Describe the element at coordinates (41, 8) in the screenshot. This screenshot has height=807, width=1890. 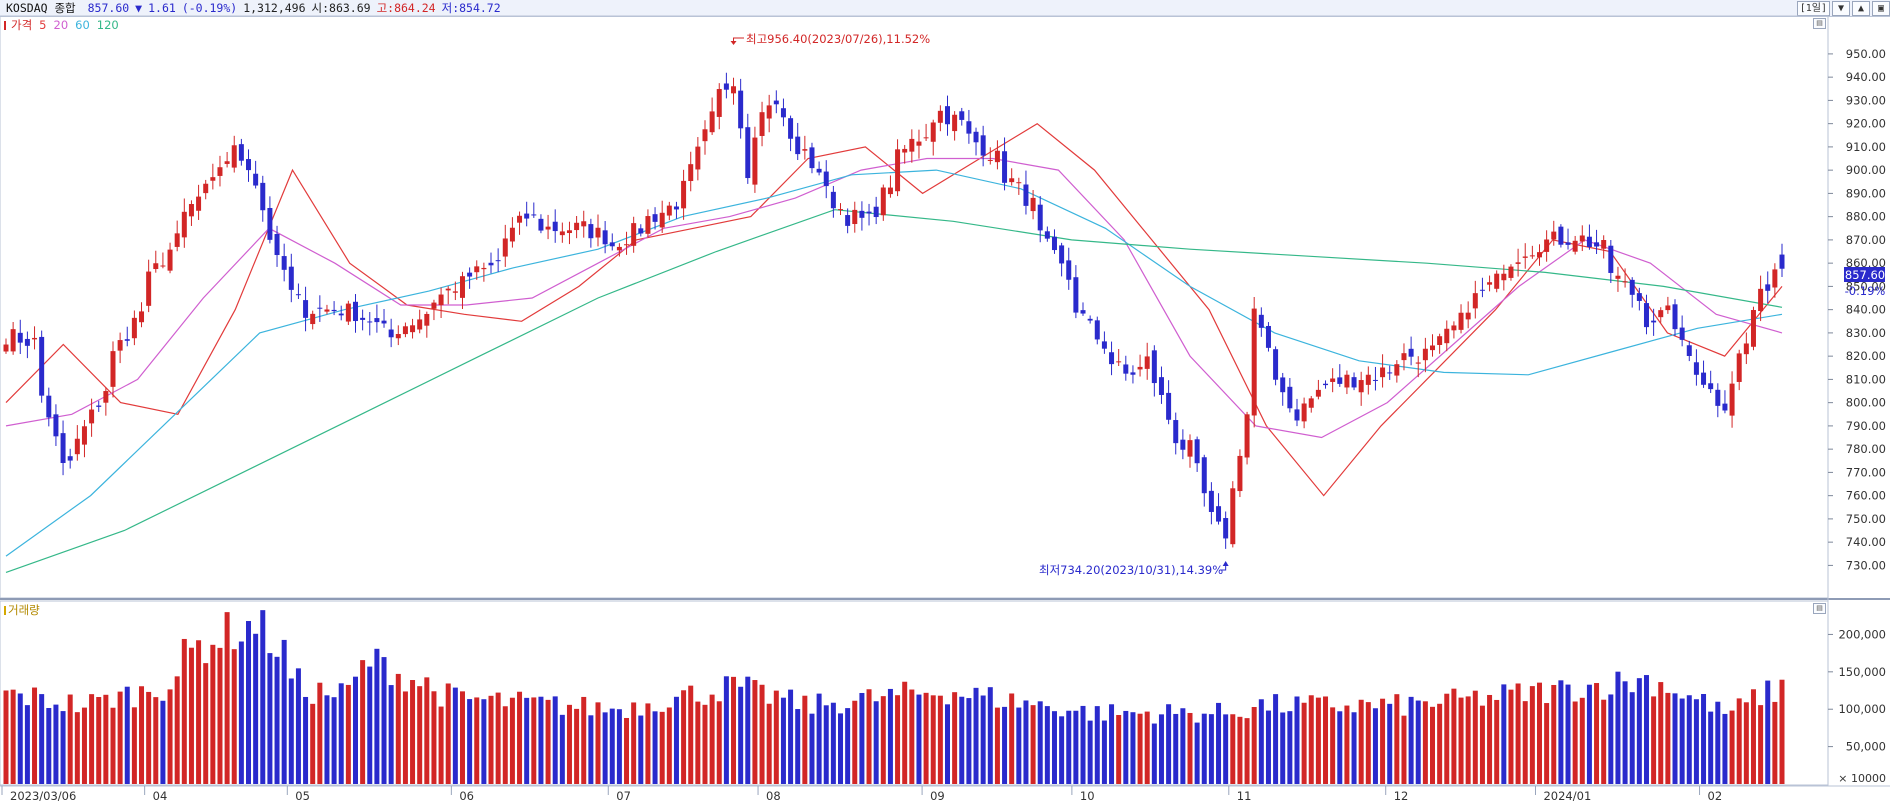
I see `index-name: KOSDAQ 종합` at that location.